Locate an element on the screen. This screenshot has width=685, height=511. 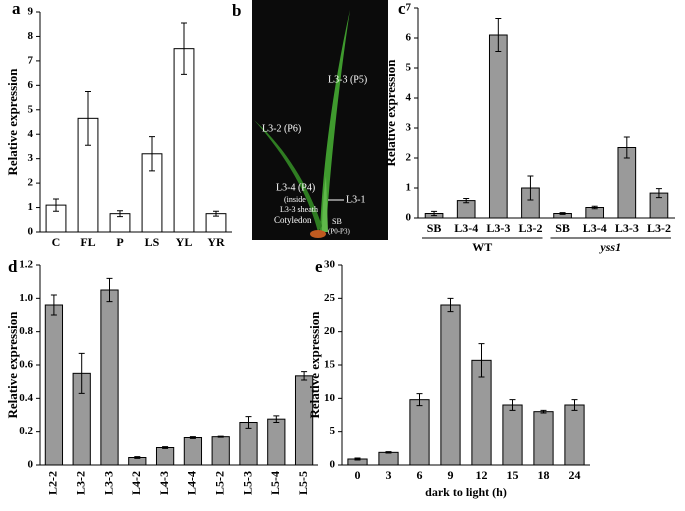
x-tick-label: L5-3 is located at coordinates (247, 483).